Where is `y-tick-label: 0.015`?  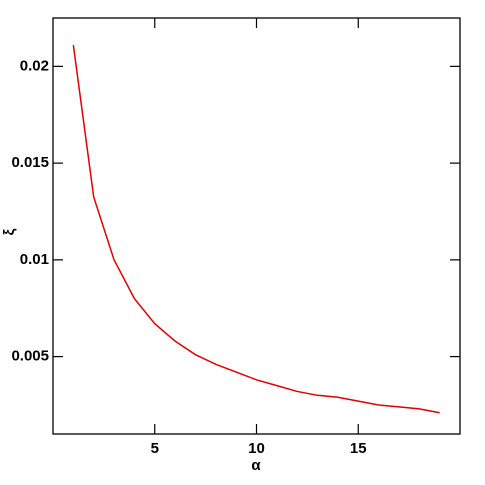
y-tick-label: 0.015 is located at coordinates (30, 162).